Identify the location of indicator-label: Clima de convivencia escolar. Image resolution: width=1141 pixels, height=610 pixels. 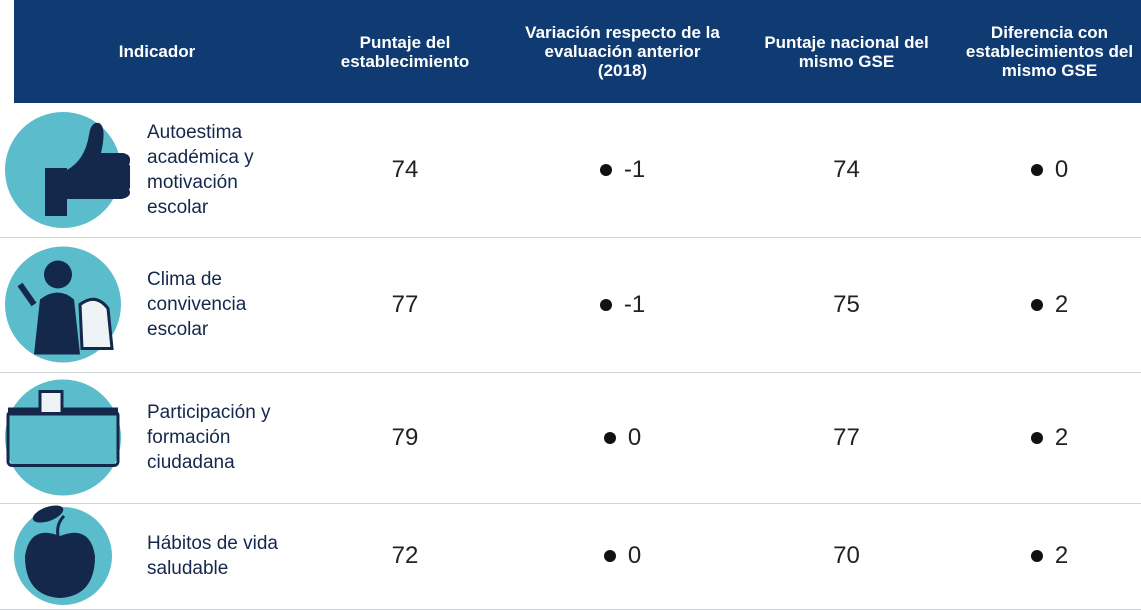
(197, 304).